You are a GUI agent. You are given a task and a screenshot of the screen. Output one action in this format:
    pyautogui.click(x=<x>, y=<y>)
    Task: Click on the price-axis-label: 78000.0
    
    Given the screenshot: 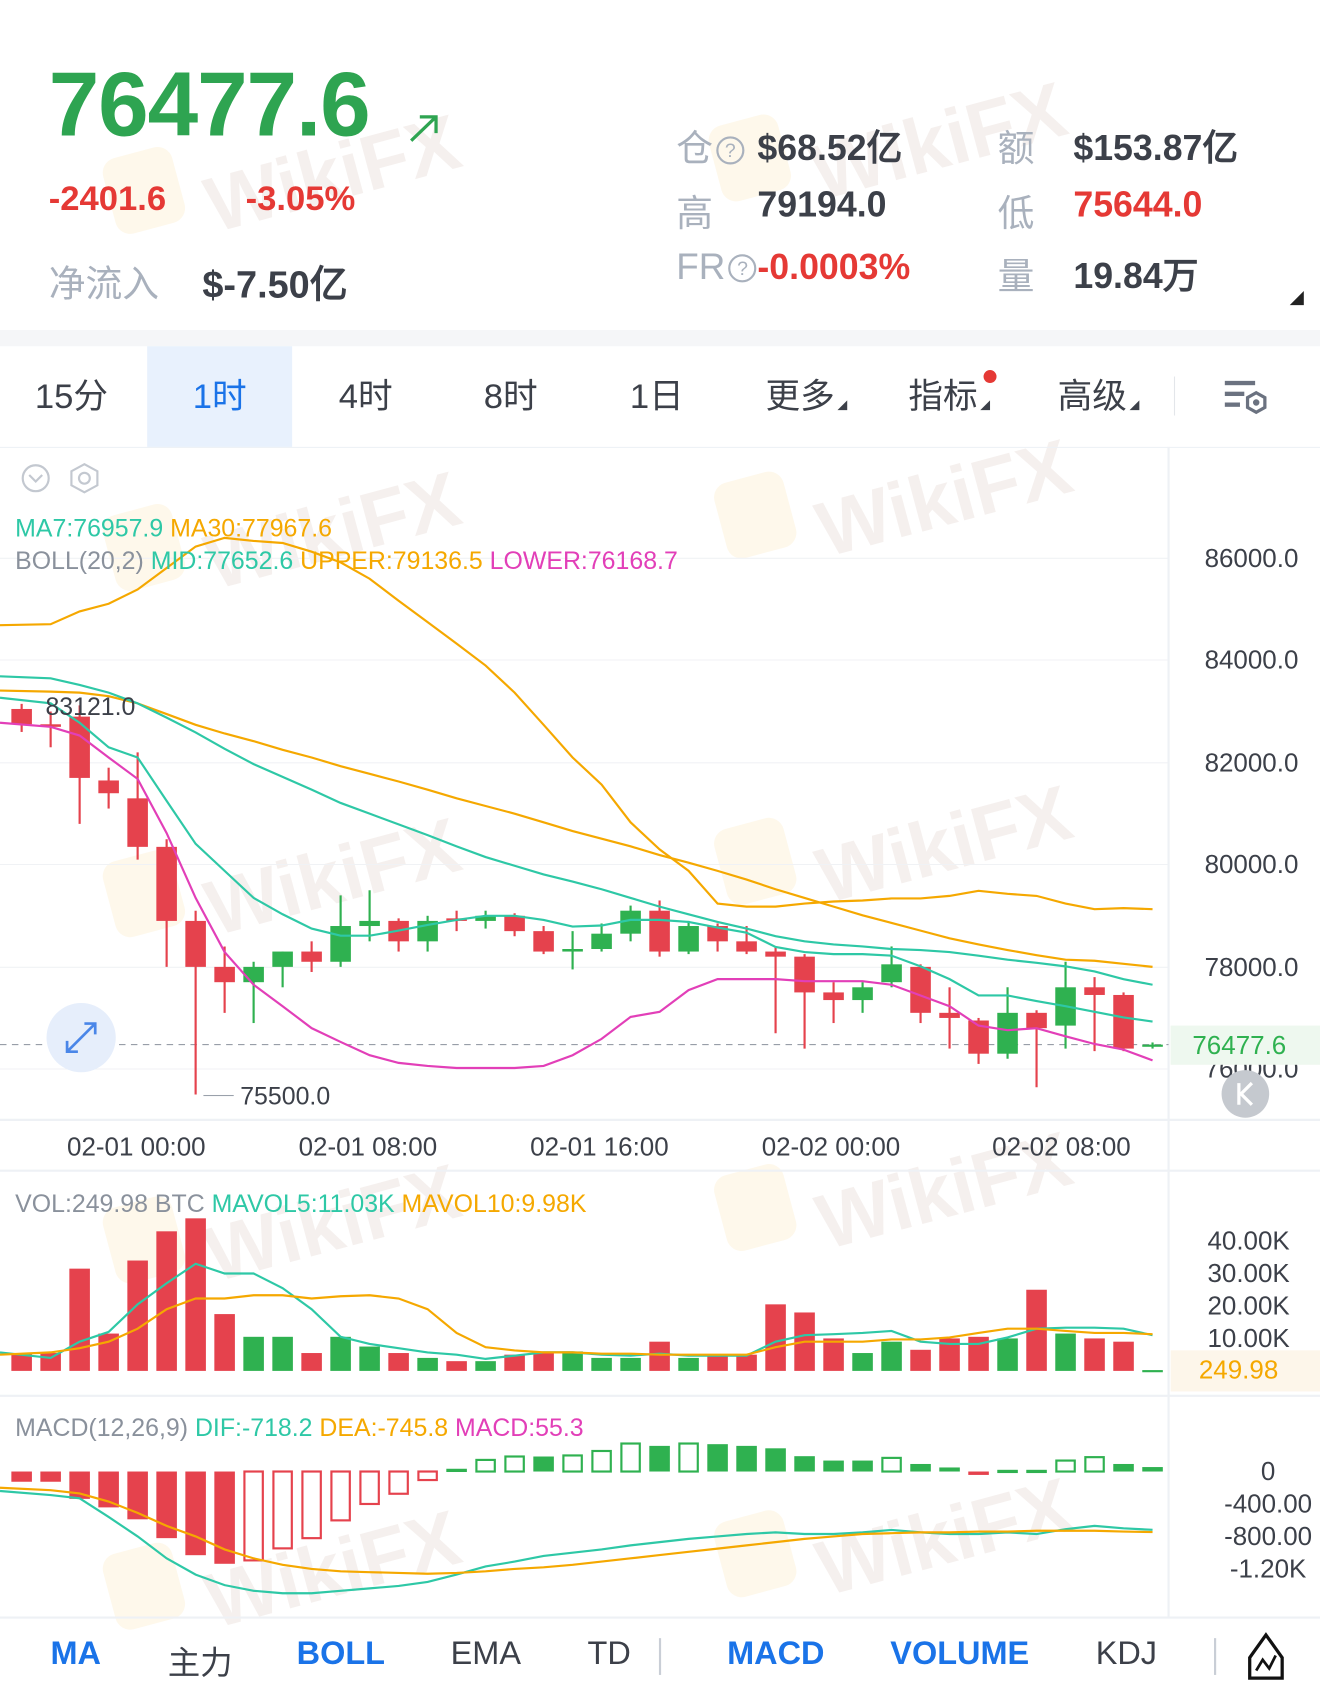 What is the action you would take?
    pyautogui.click(x=1252, y=967)
    